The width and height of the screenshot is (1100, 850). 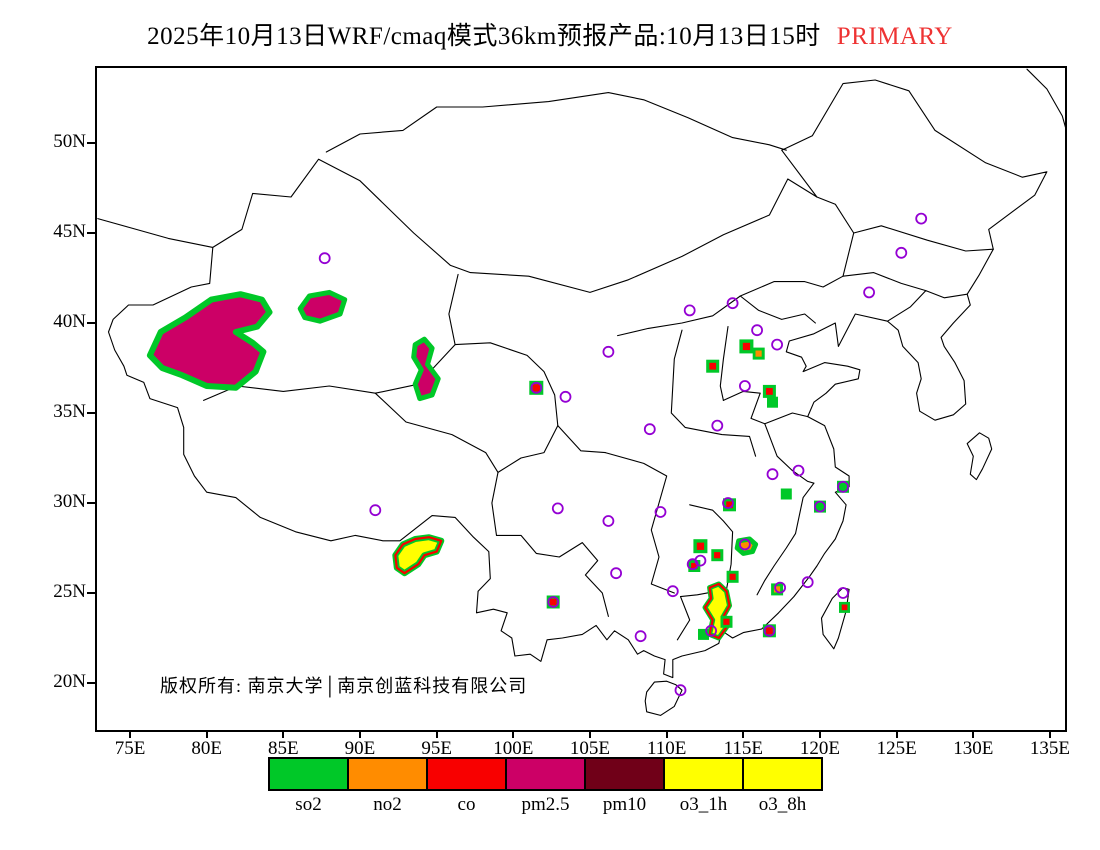 I want to click on boundary-prov-heilongjiang-jilin, so click(x=923, y=238).